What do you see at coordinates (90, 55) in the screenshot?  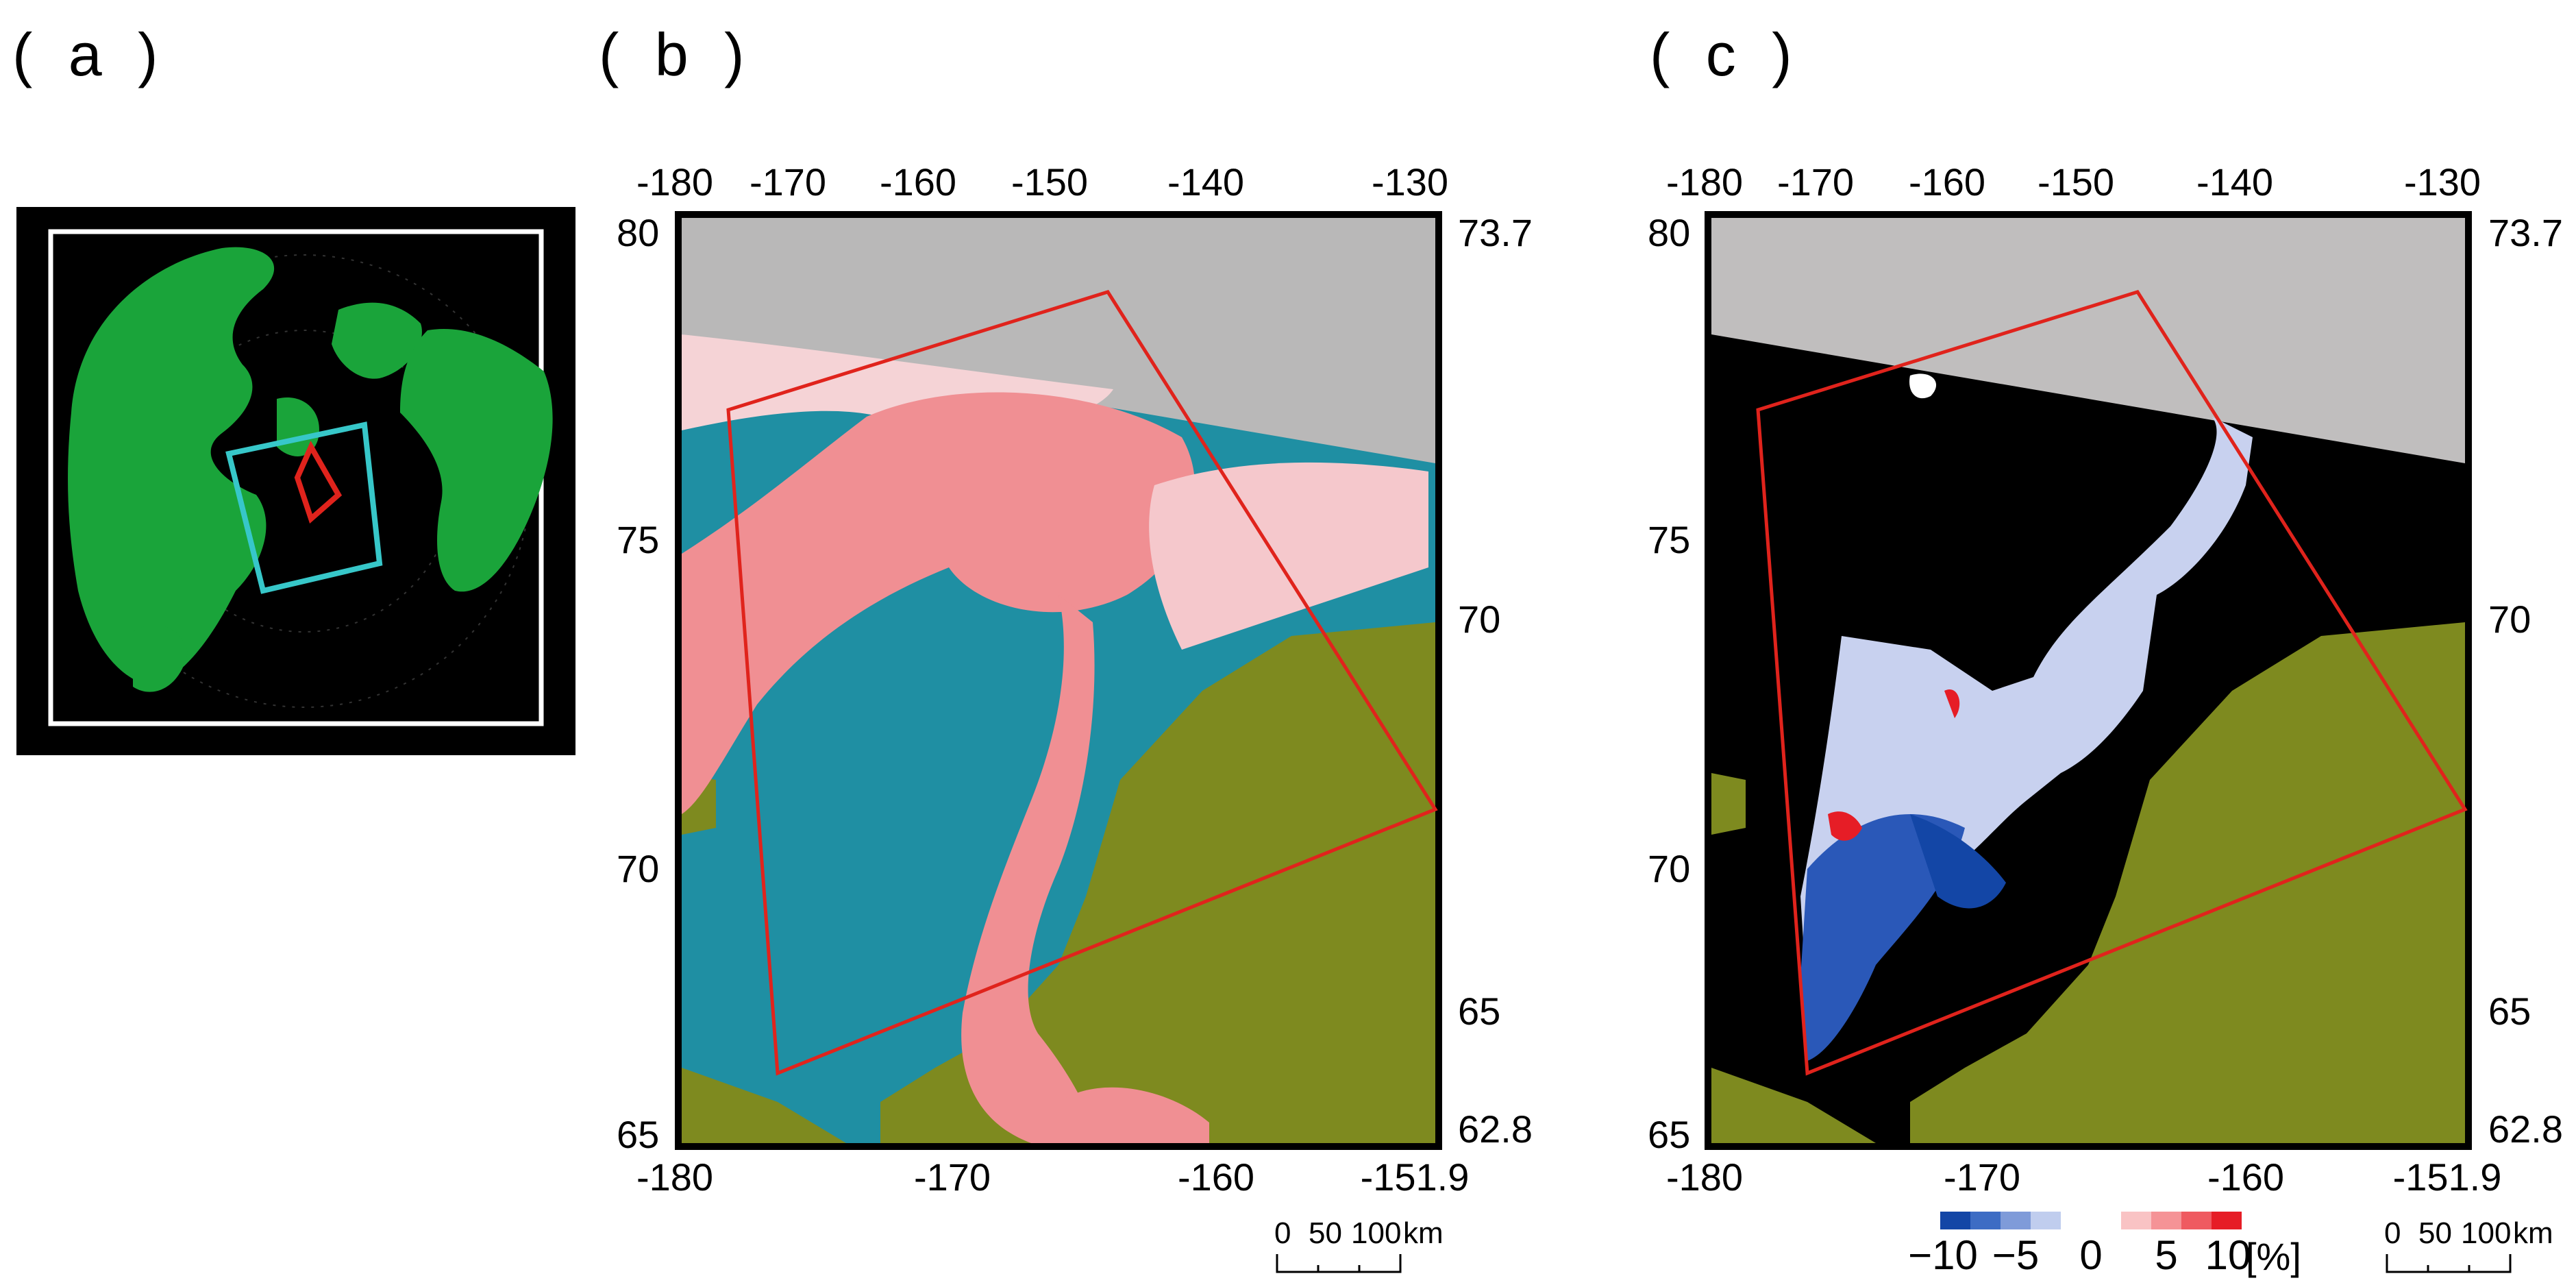 I see `panel-a-label: ( a )` at bounding box center [90, 55].